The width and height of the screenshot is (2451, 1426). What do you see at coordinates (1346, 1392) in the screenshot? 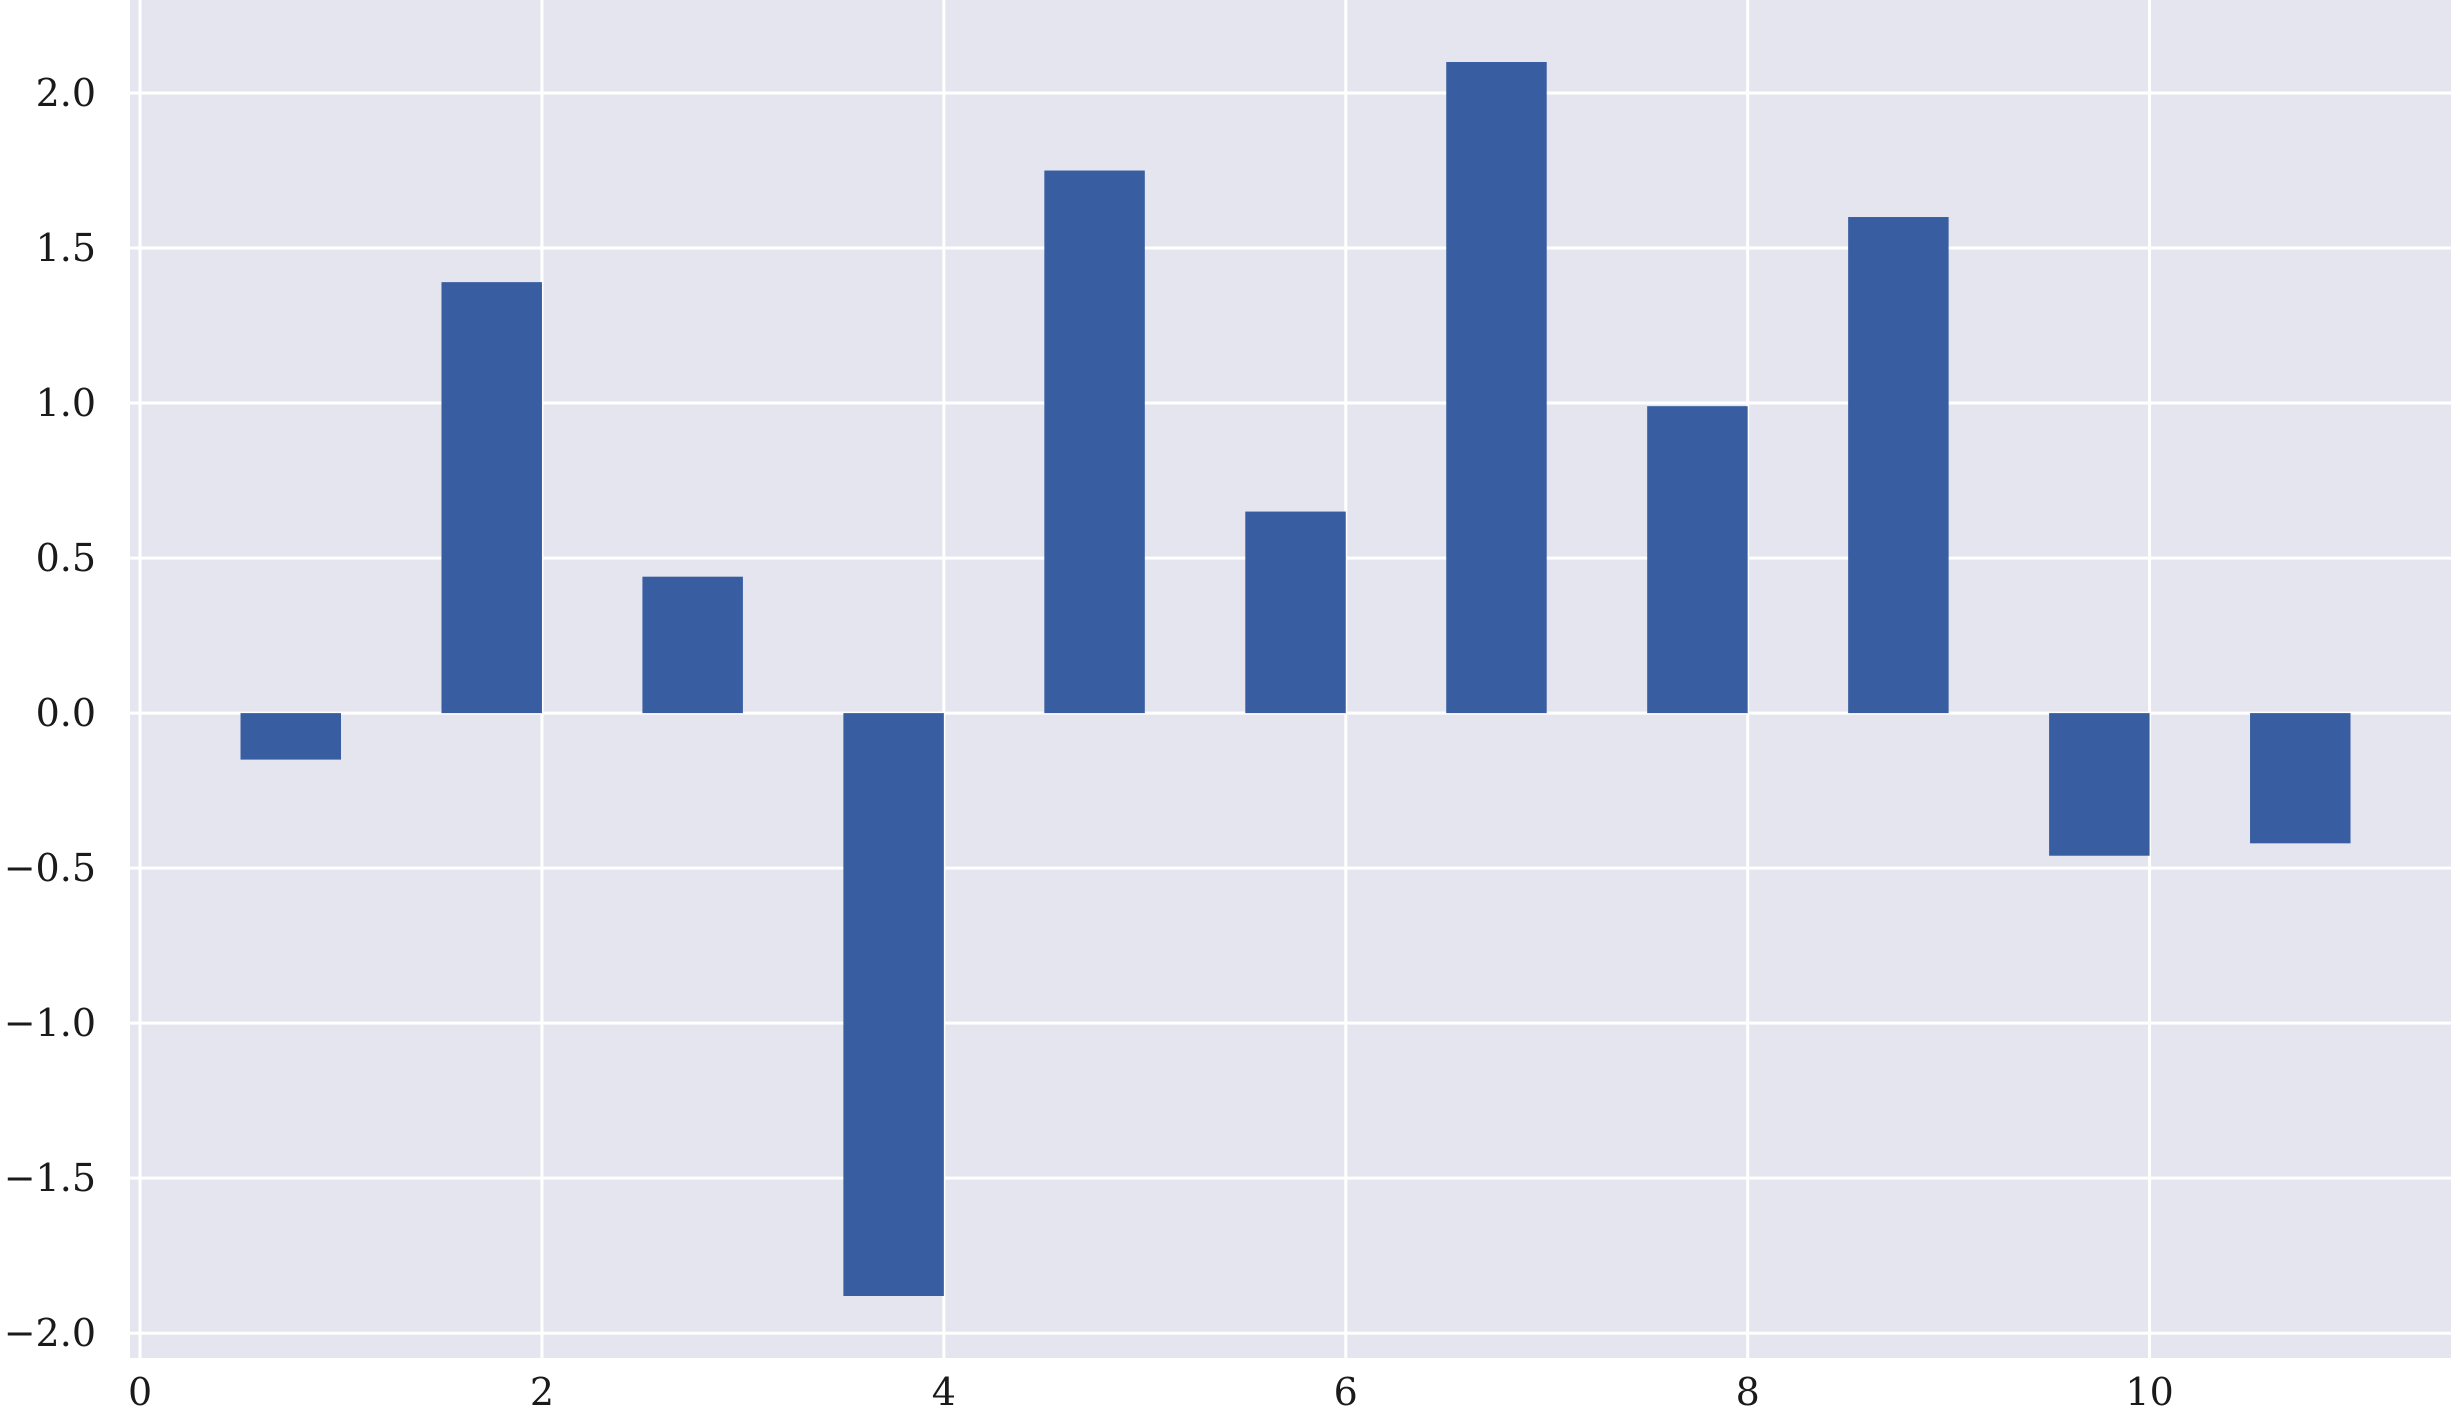
I see `x-tick-label: 6` at bounding box center [1346, 1392].